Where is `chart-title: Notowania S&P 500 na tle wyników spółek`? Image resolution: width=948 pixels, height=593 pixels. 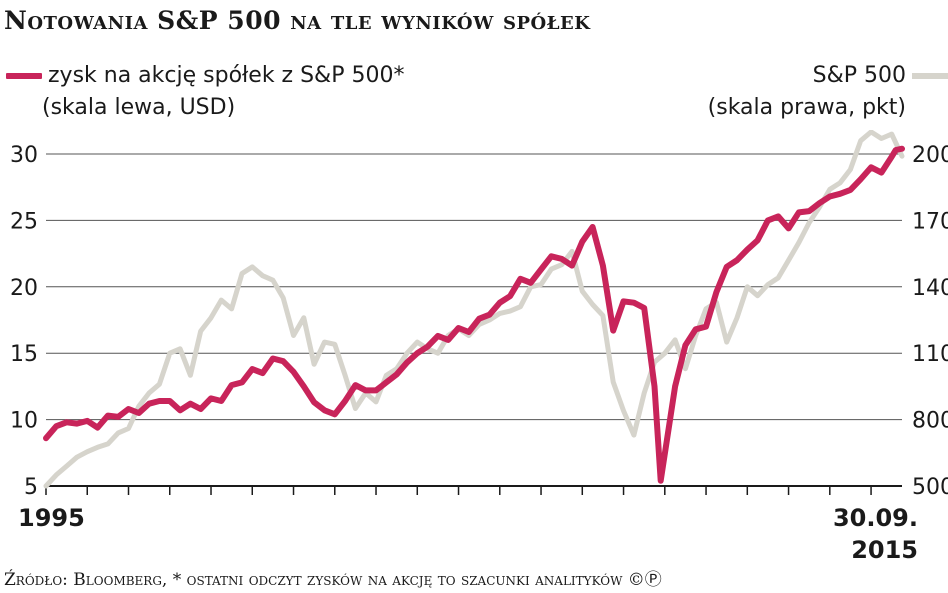
chart-title: Notowania S&P 500 na tle wyników spółek is located at coordinates (297, 20).